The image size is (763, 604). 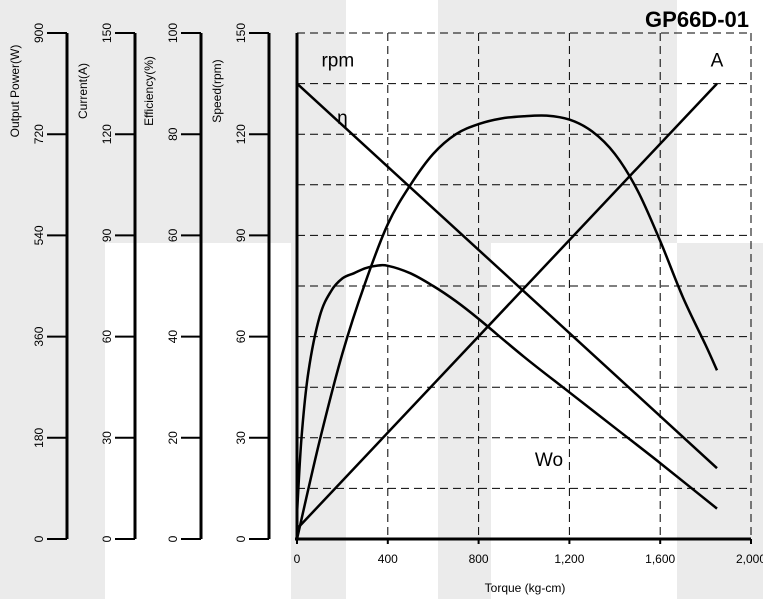 I want to click on y-axis-title: Efficiency(%), so click(x=149, y=91).